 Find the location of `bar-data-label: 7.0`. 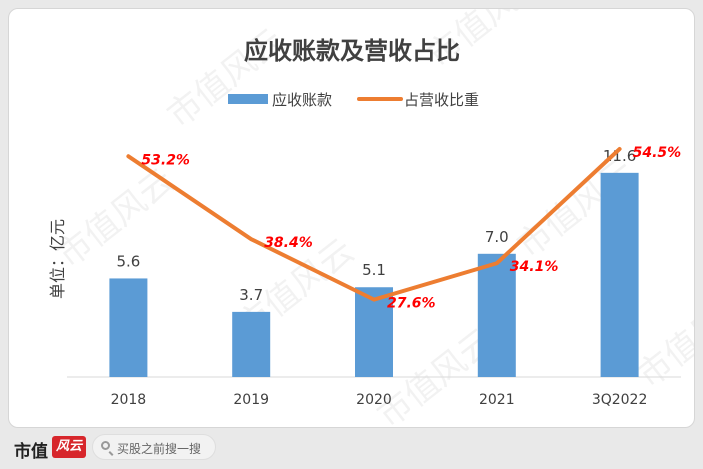

bar-data-label: 7.0 is located at coordinates (497, 237).